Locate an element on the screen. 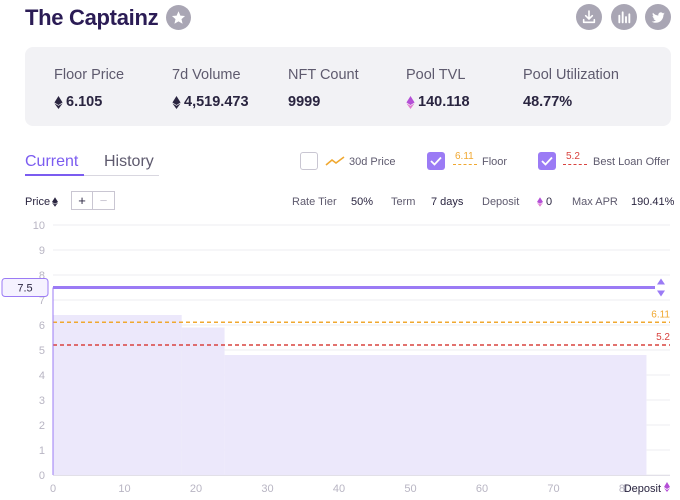  y-tick-label: 4 is located at coordinates (42, 376).